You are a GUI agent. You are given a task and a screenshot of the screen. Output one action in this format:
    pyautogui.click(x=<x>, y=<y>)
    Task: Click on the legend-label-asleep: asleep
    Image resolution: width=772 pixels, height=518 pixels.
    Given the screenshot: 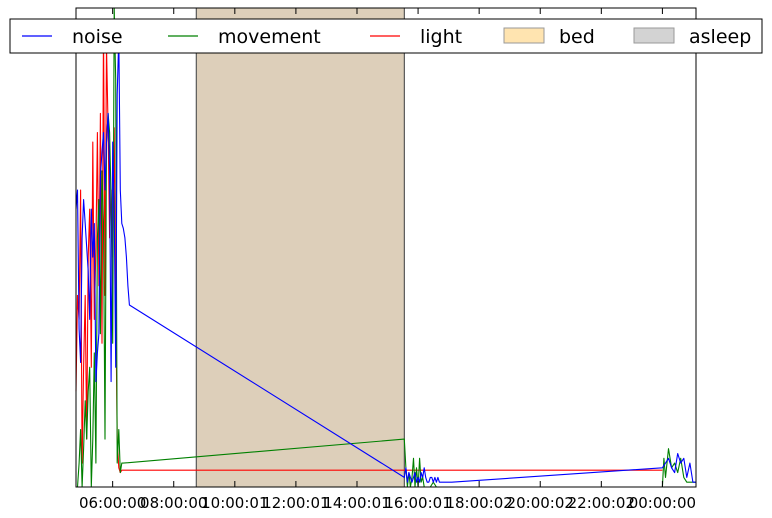 What is the action you would take?
    pyautogui.click(x=720, y=37)
    